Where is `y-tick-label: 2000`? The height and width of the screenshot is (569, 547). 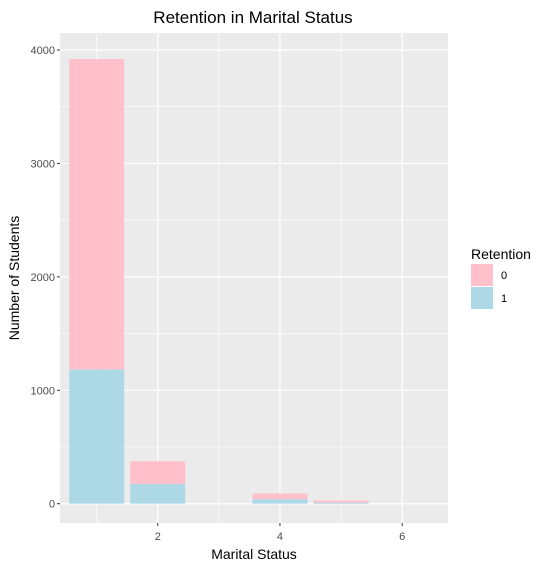
y-tick-label: 2000 is located at coordinates (43, 278).